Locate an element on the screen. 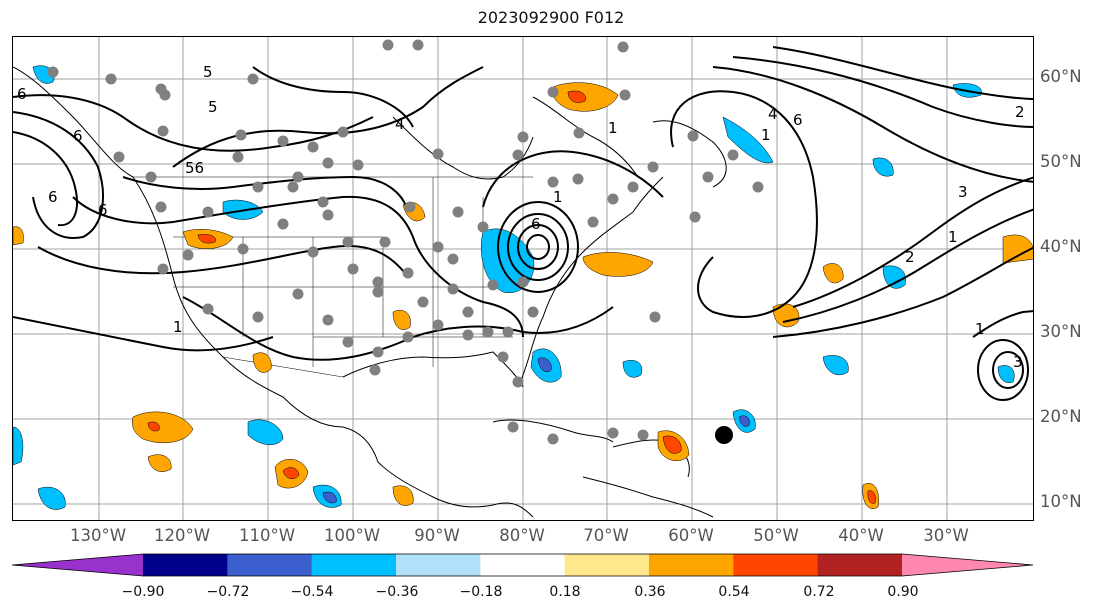 The width and height of the screenshot is (1102, 613). lon-label: 70°W is located at coordinates (606, 535).